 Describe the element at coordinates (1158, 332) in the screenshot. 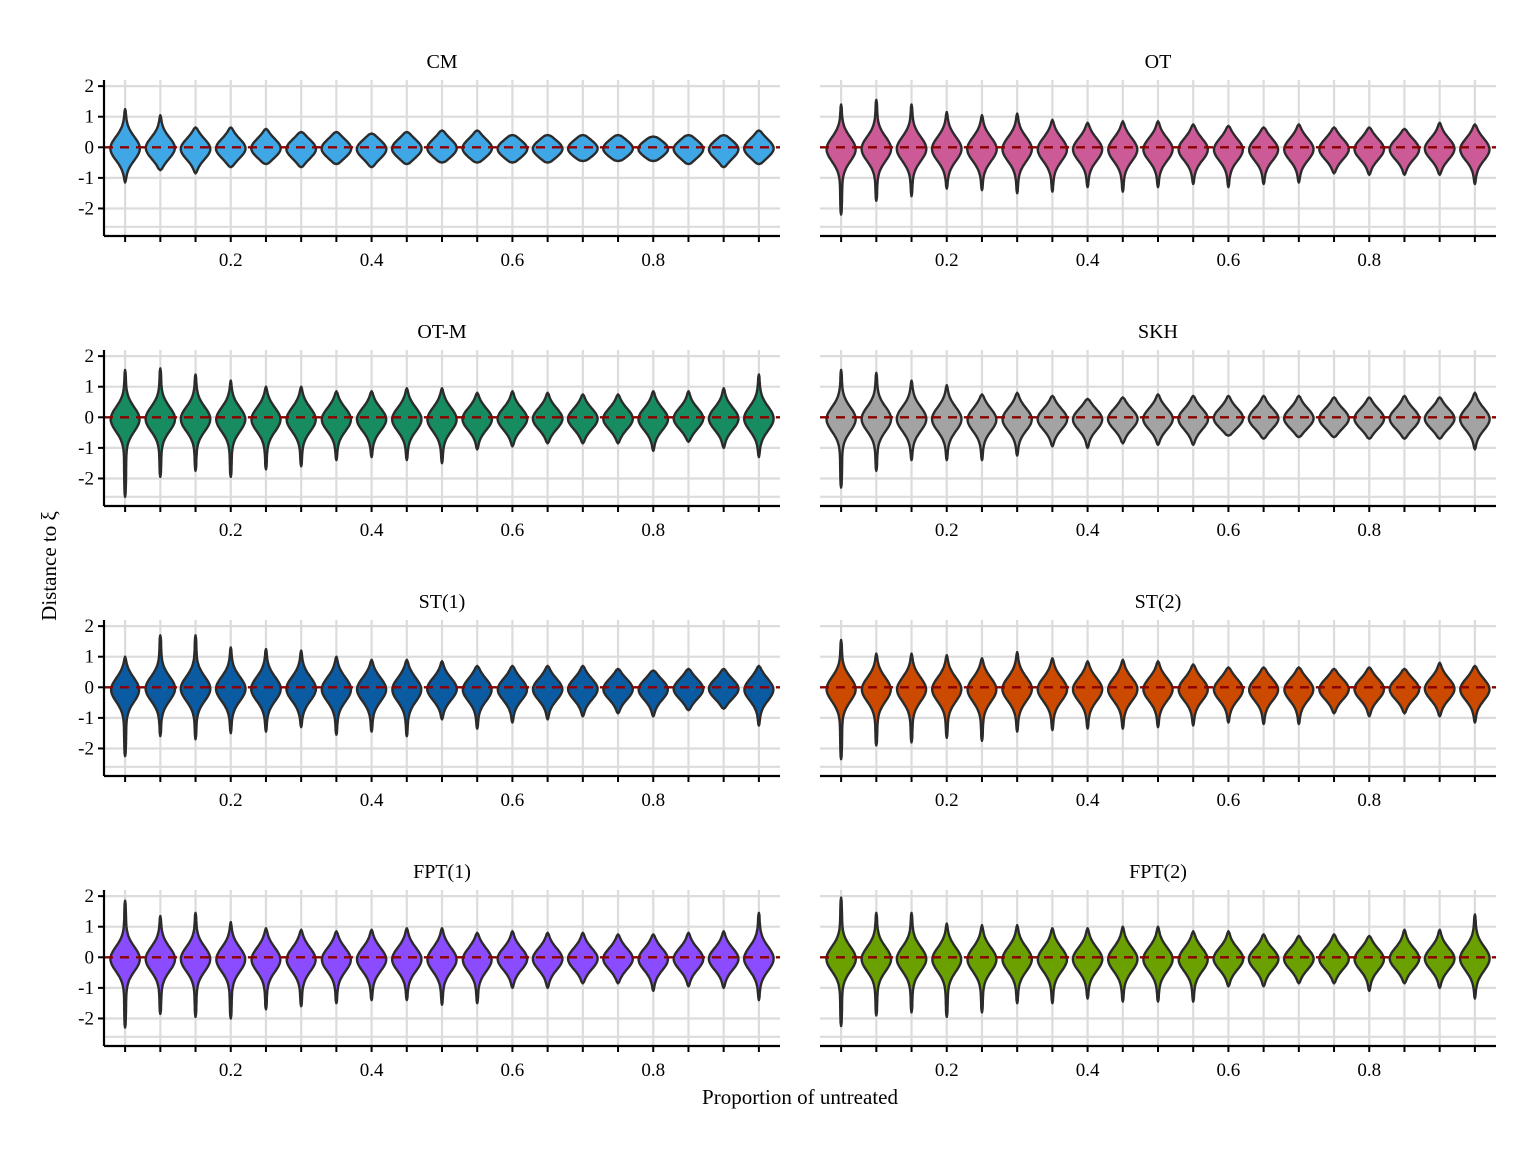

I see `facet-title: SKH` at that location.